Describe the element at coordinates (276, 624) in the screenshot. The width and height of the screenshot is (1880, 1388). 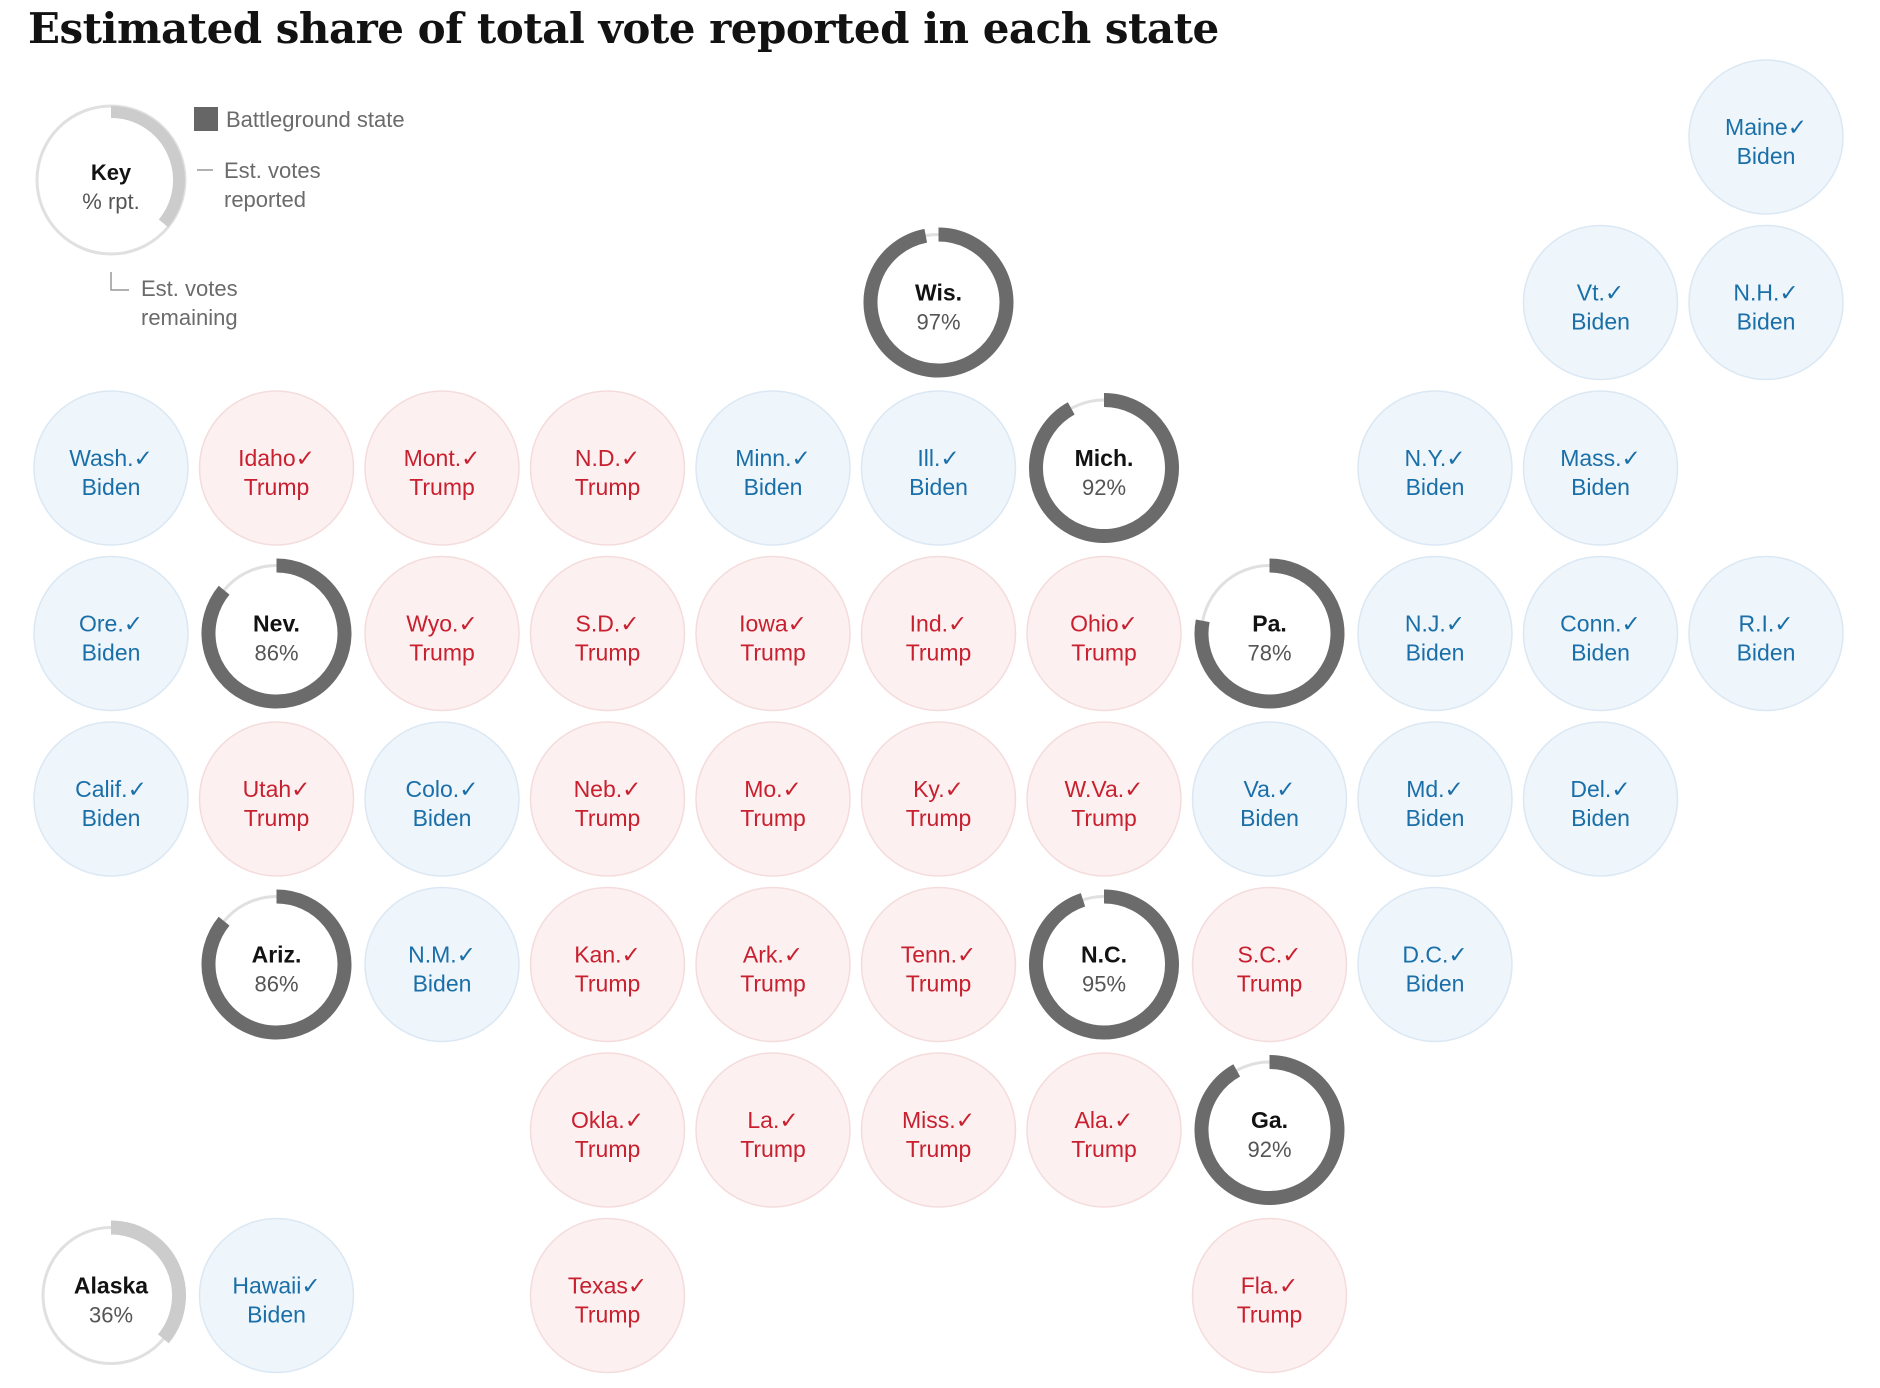
I see `state-label: Nev.` at that location.